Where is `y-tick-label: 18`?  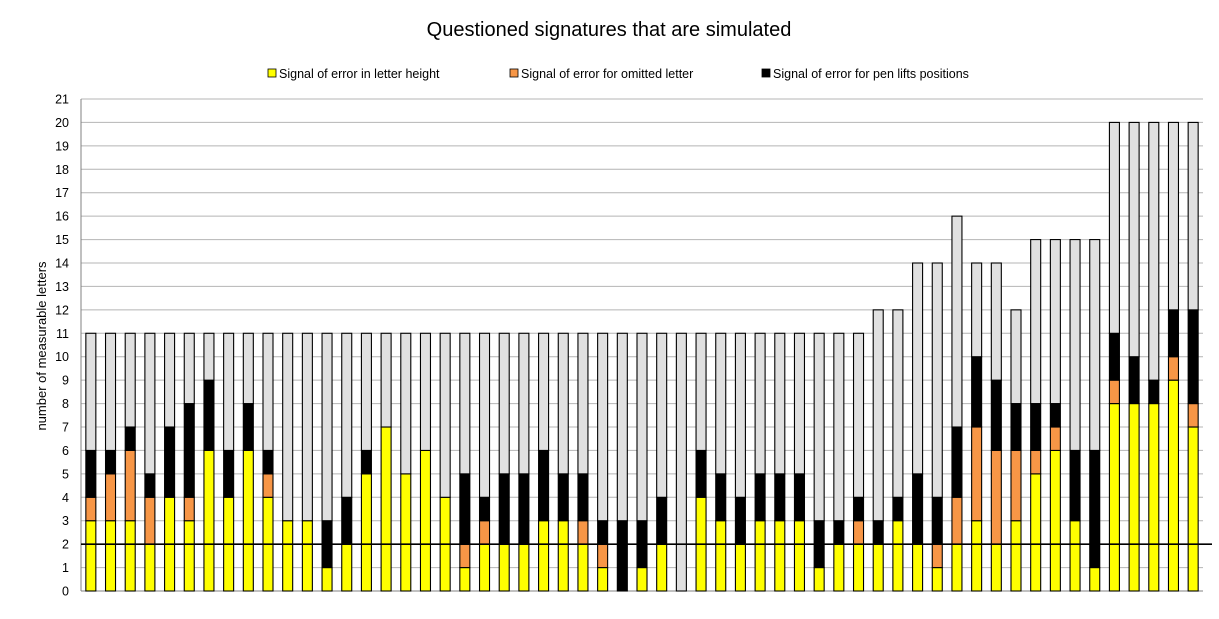 y-tick-label: 18 is located at coordinates (62, 170).